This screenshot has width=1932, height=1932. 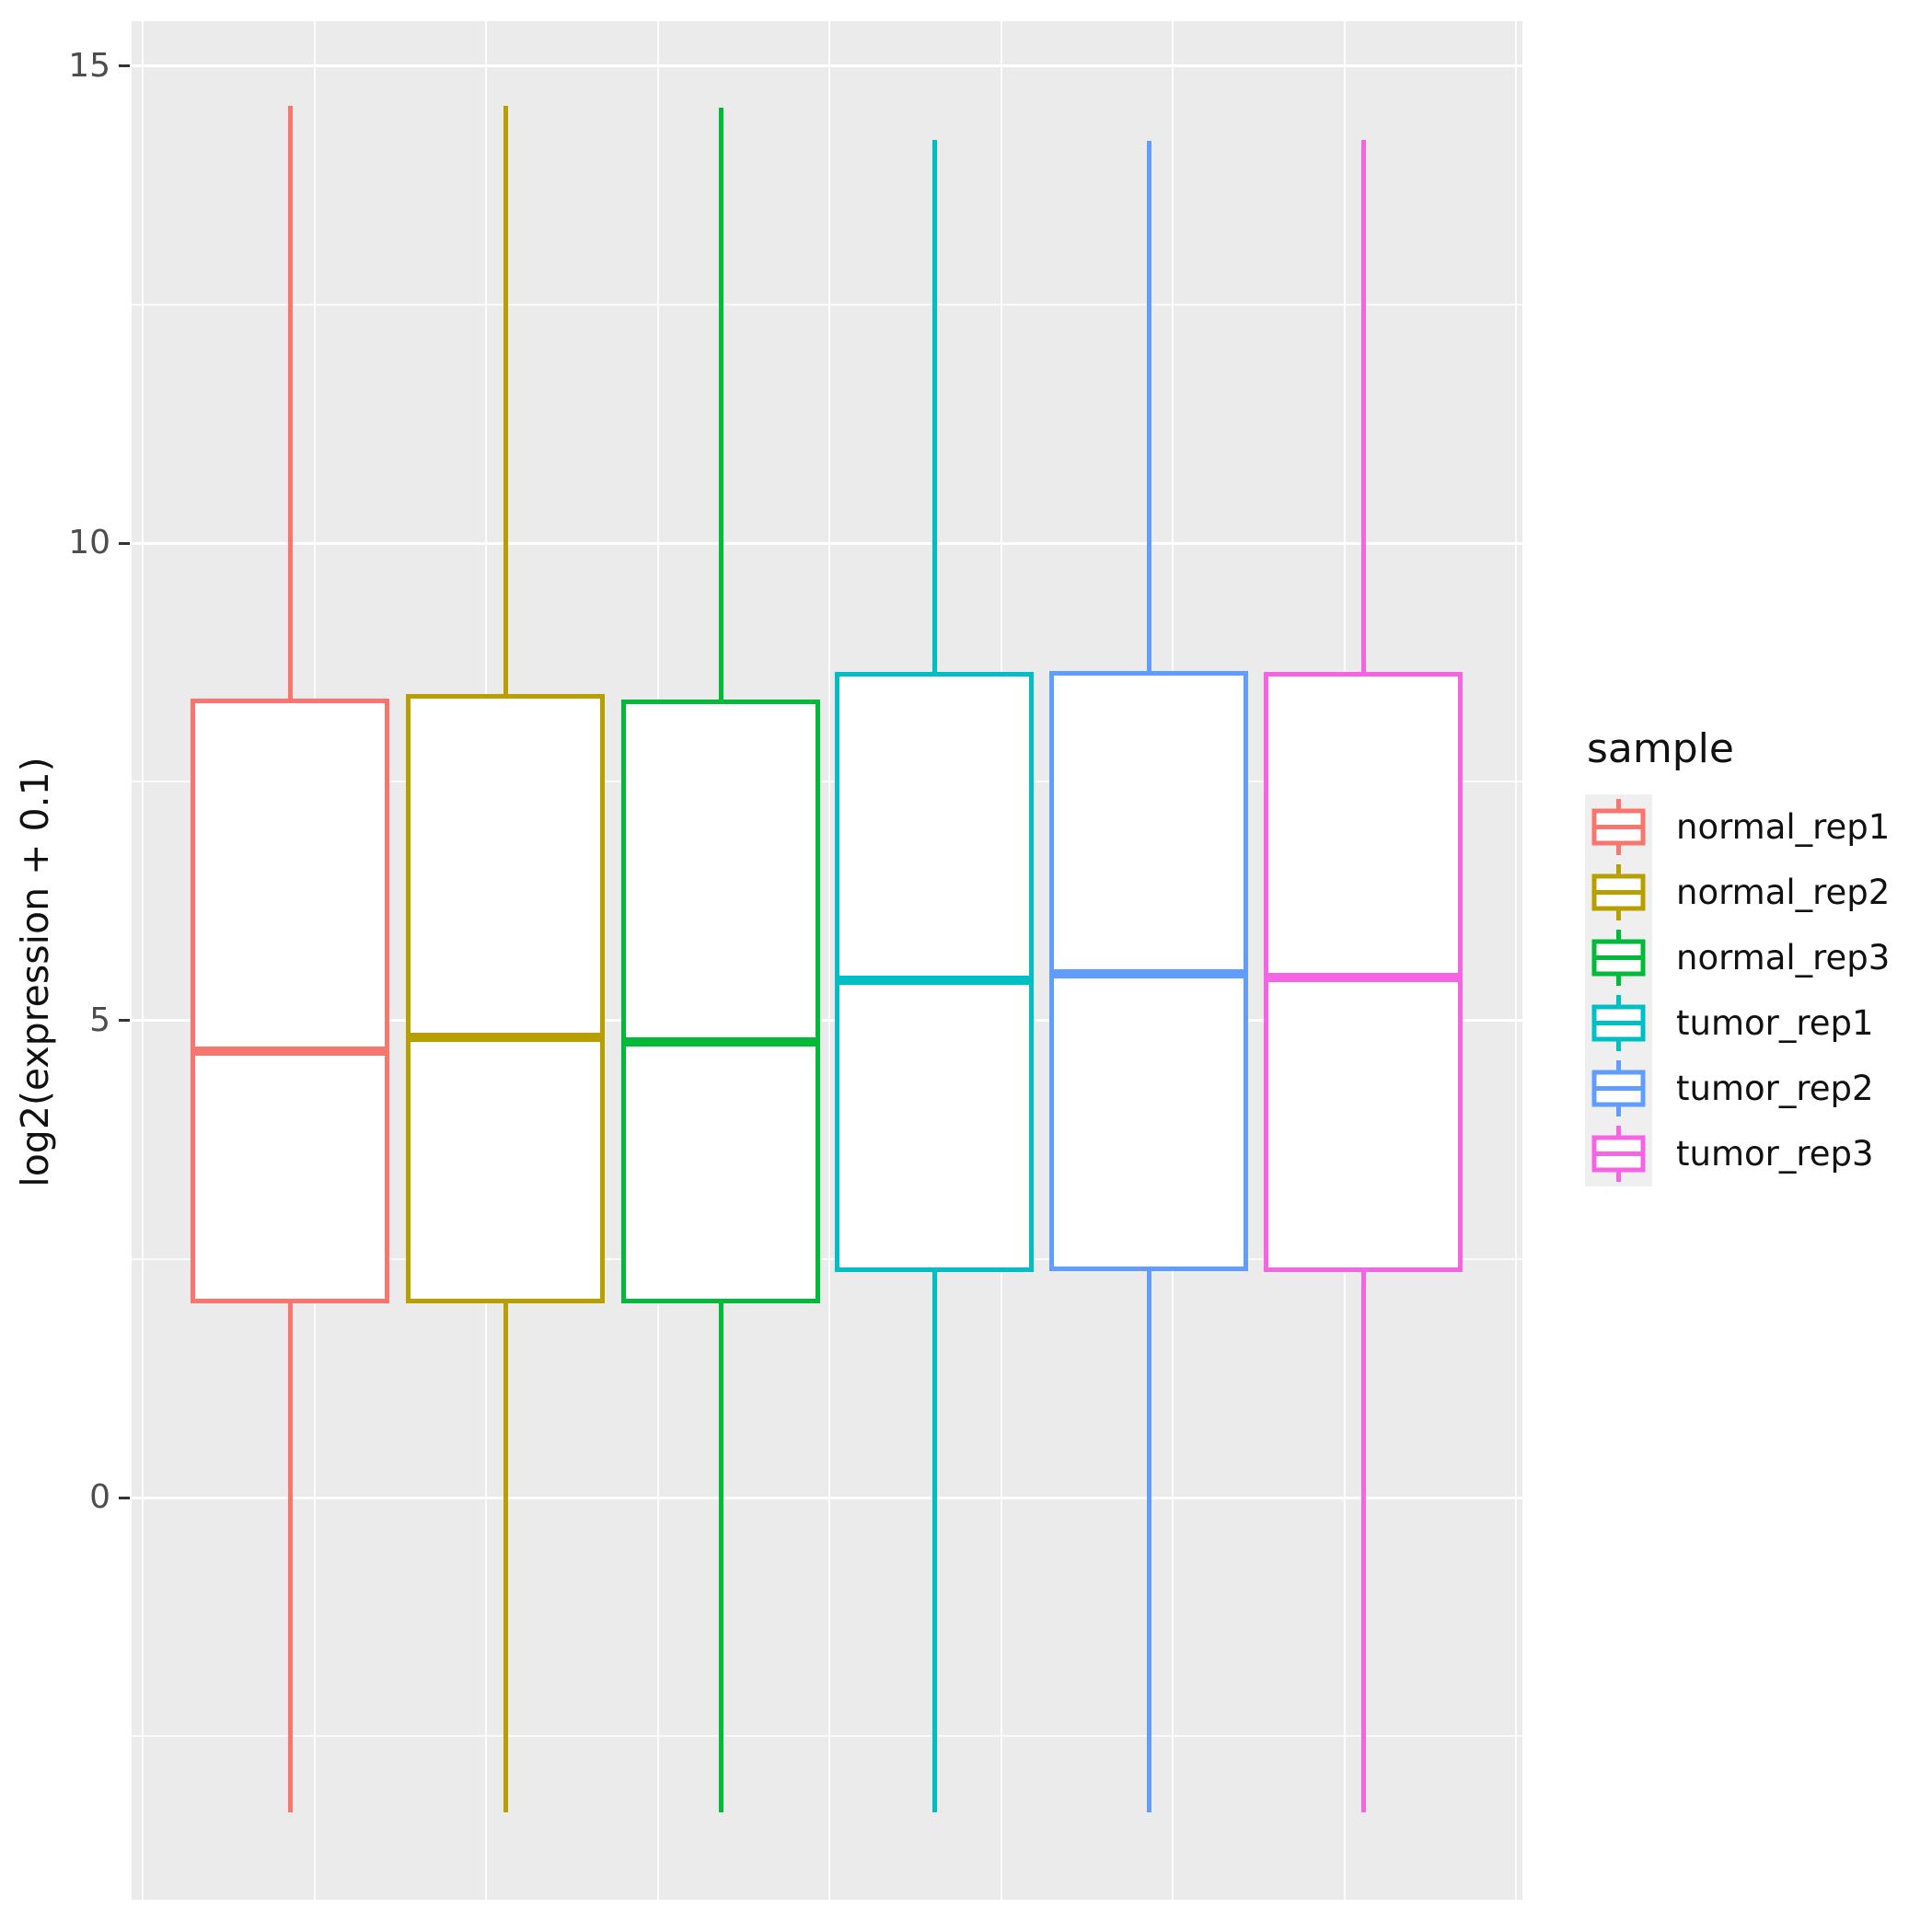 I want to click on legend-entry-tumor_rep3: tumor_rep3, so click(x=1738, y=1154).